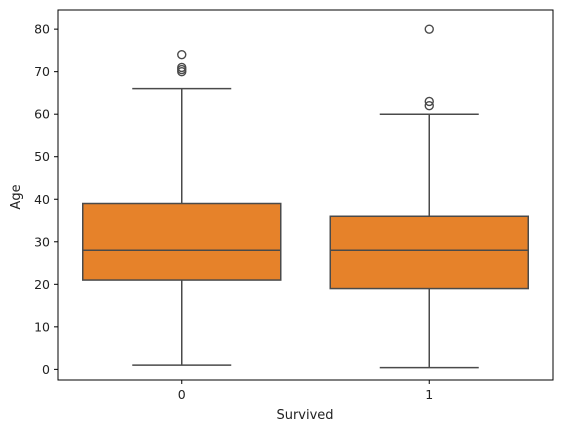 This screenshot has width=562, height=432. I want to click on y-axis-label: Age, so click(16, 196).